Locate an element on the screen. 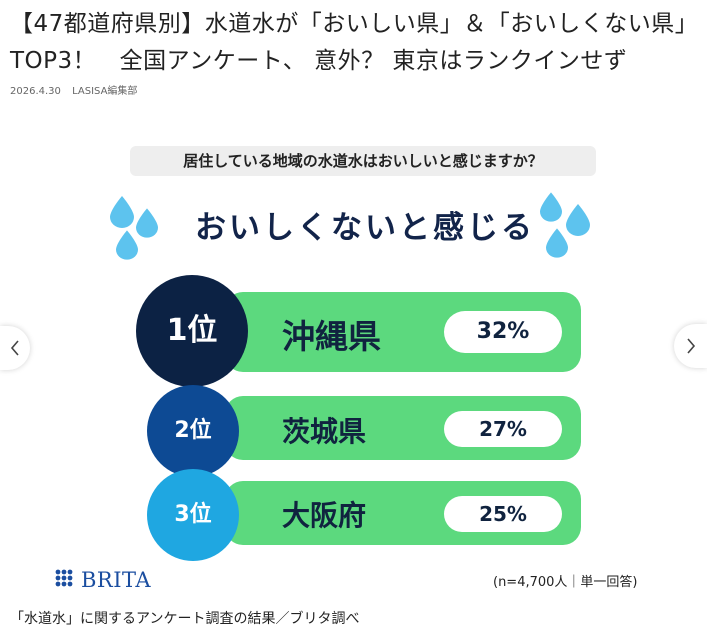 Image resolution: width=707 pixels, height=637 pixels. article-date: 2026.4.30 is located at coordinates (35, 91).